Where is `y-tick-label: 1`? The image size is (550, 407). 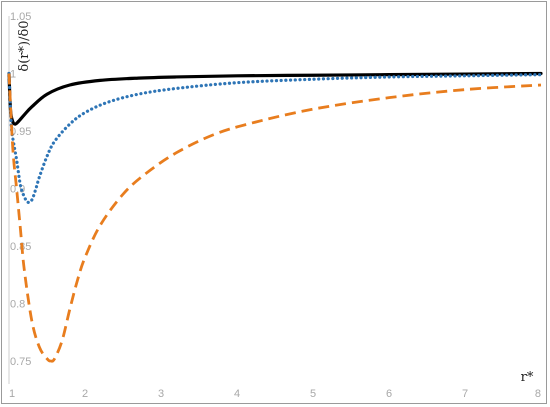 y-tick-label: 1 is located at coordinates (13, 75).